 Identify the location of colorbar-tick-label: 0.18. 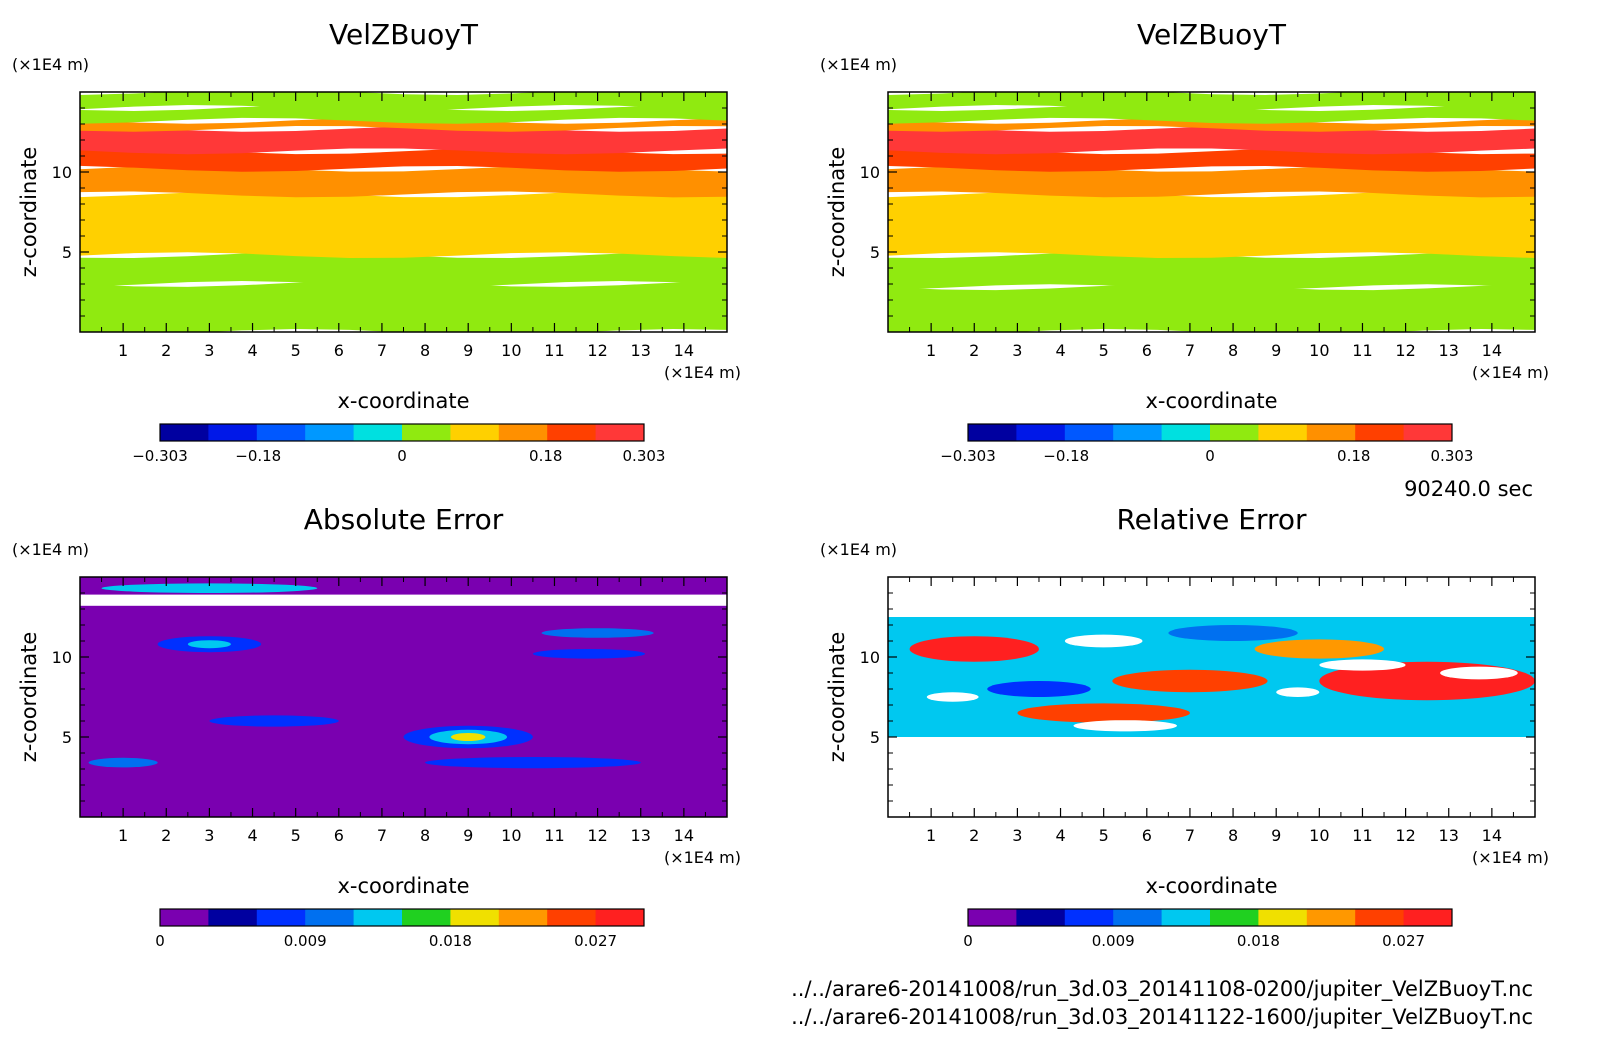
(545, 456).